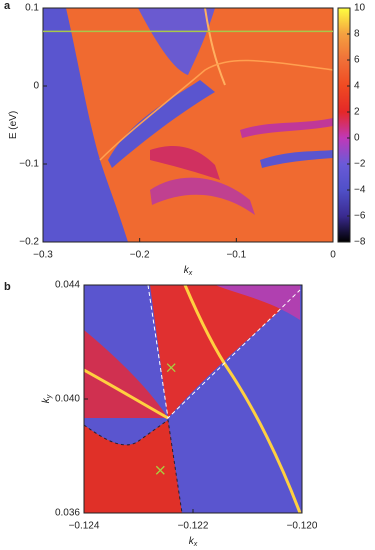 The image size is (375, 550). I want to click on colorbar-tick-label: −4, so click(360, 190).